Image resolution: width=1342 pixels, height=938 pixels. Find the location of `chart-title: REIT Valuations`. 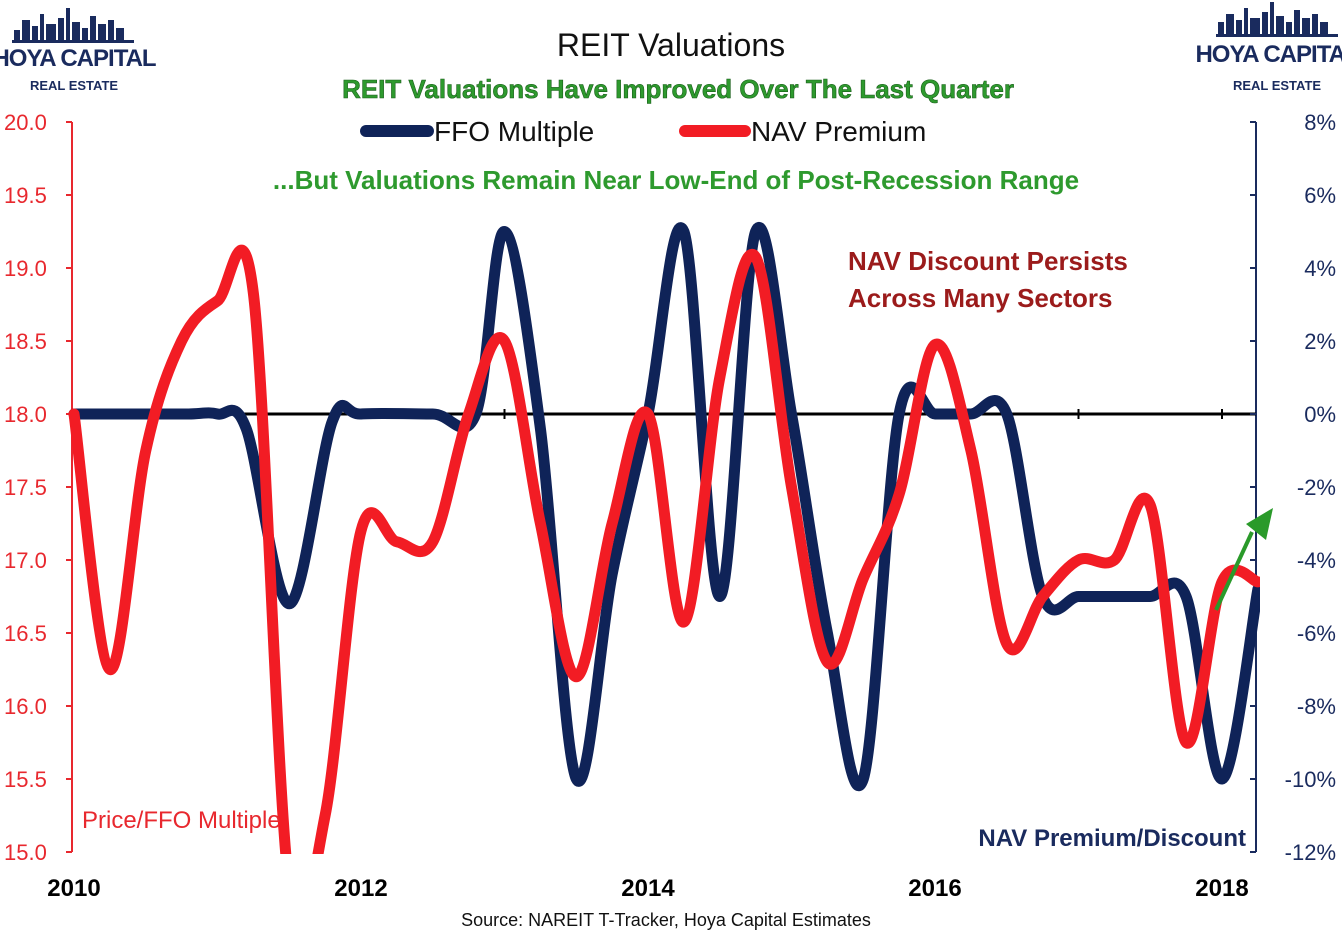

chart-title: REIT Valuations is located at coordinates (671, 45).